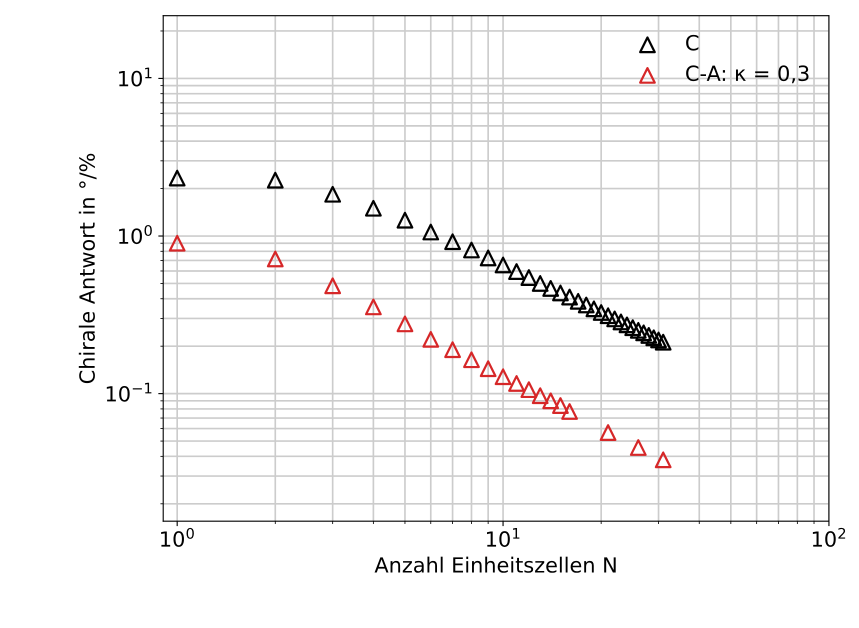 Image resolution: width=859 pixels, height=628 pixels. I want to click on x-tick-label: 10$^{2}$, so click(829, 537).